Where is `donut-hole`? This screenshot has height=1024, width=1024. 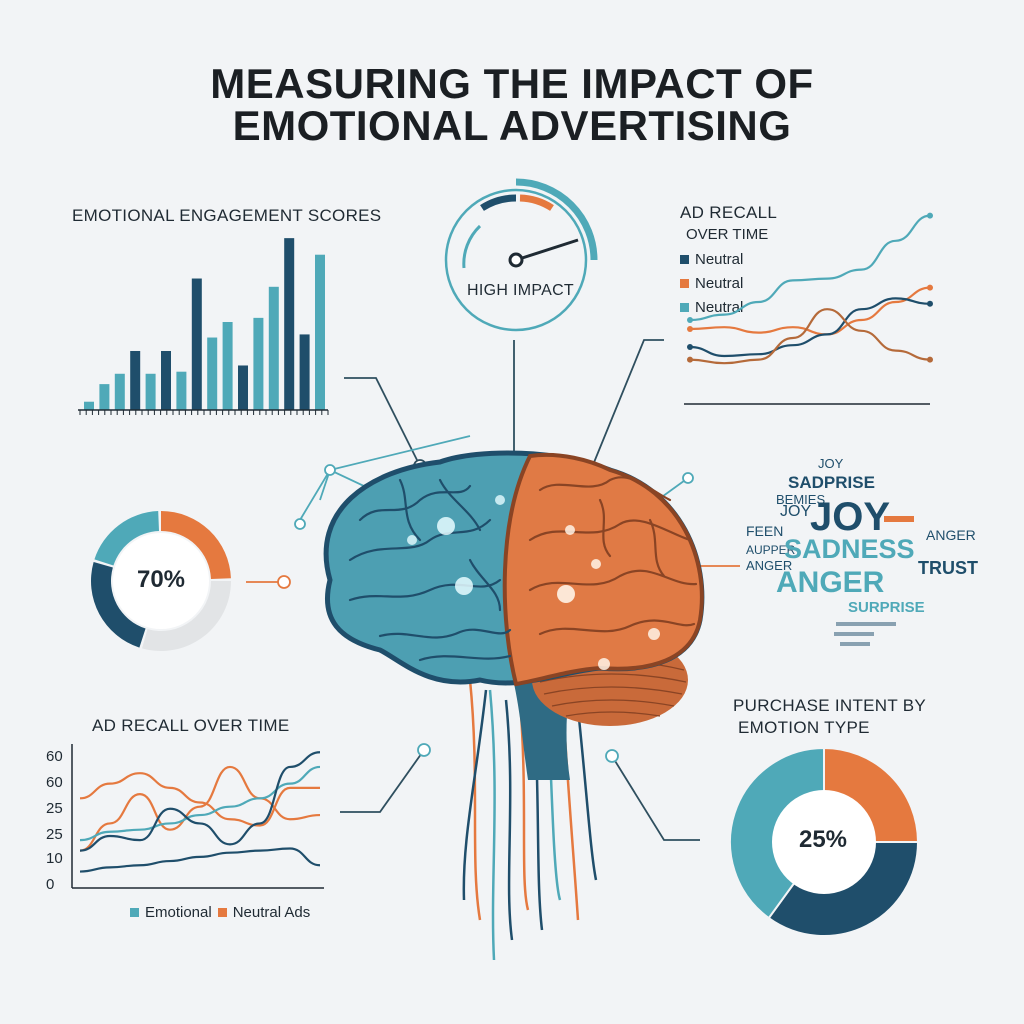 donut-hole is located at coordinates (161, 581).